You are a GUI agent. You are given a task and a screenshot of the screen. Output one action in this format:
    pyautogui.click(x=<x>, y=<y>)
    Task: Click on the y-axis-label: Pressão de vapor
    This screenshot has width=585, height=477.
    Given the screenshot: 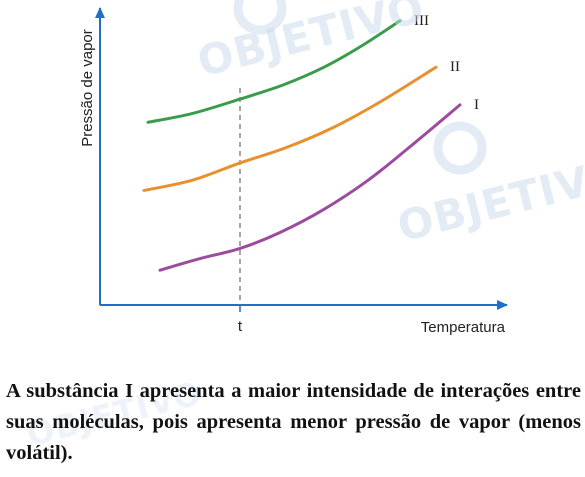 What is the action you would take?
    pyautogui.click(x=87, y=88)
    